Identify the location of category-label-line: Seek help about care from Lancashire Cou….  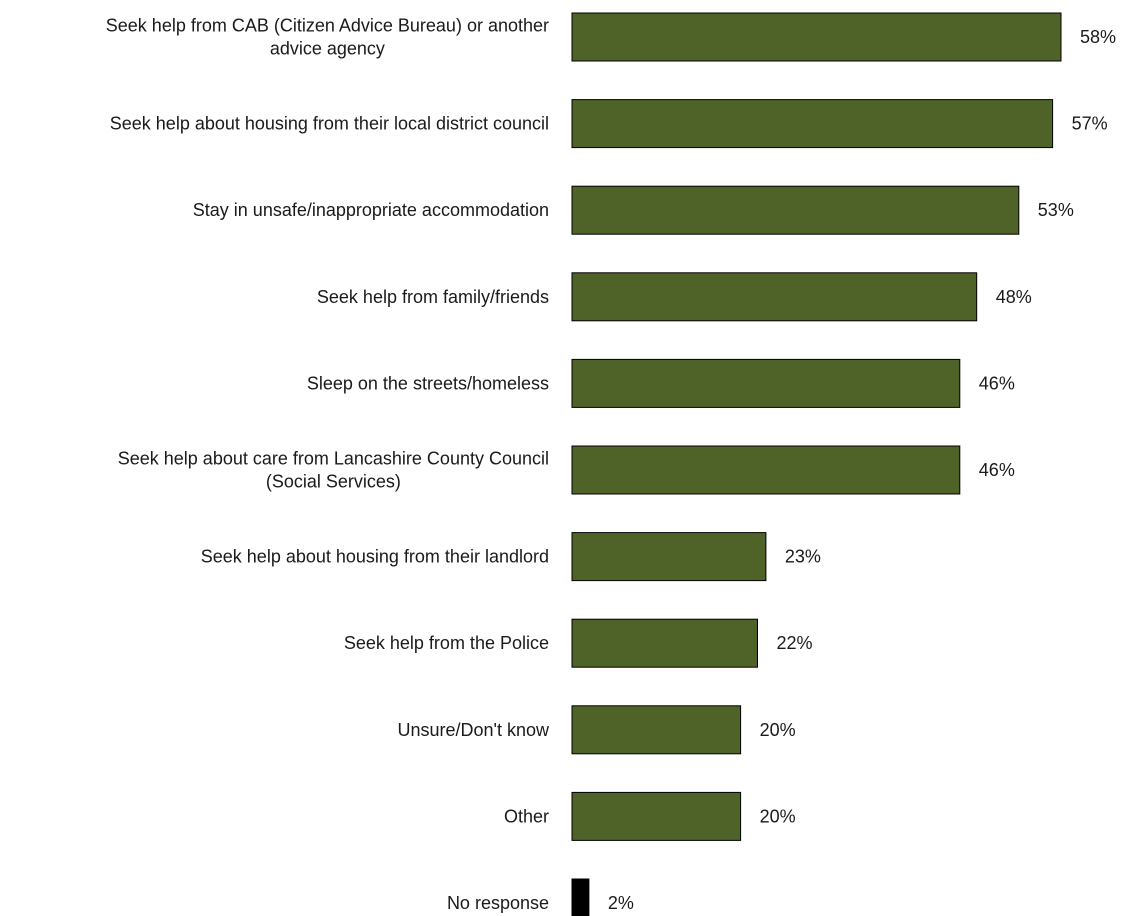
(333, 459).